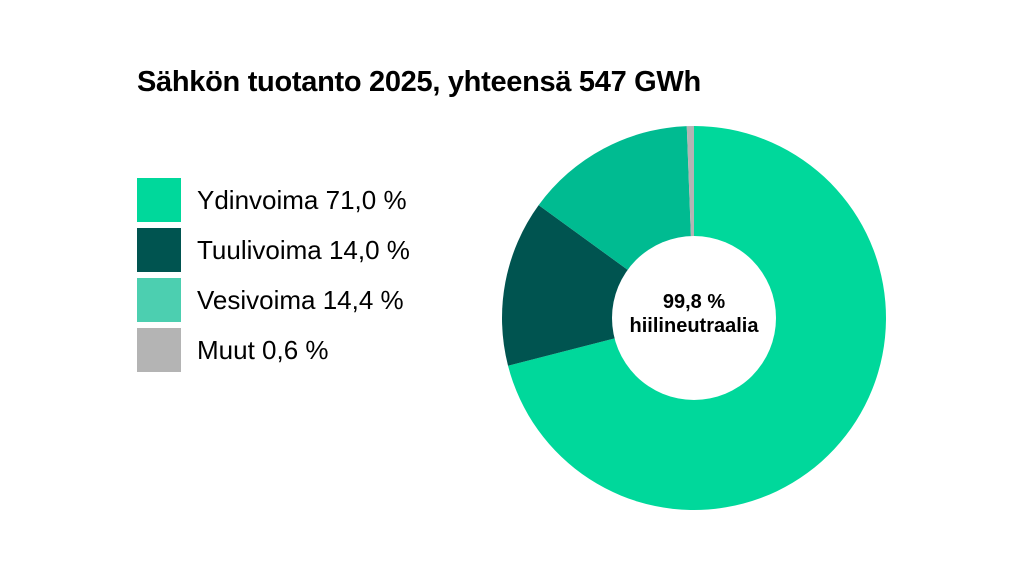  What do you see at coordinates (303, 249) in the screenshot?
I see `legend-label-tuulivoima: Tuulivoima 14,0 %` at bounding box center [303, 249].